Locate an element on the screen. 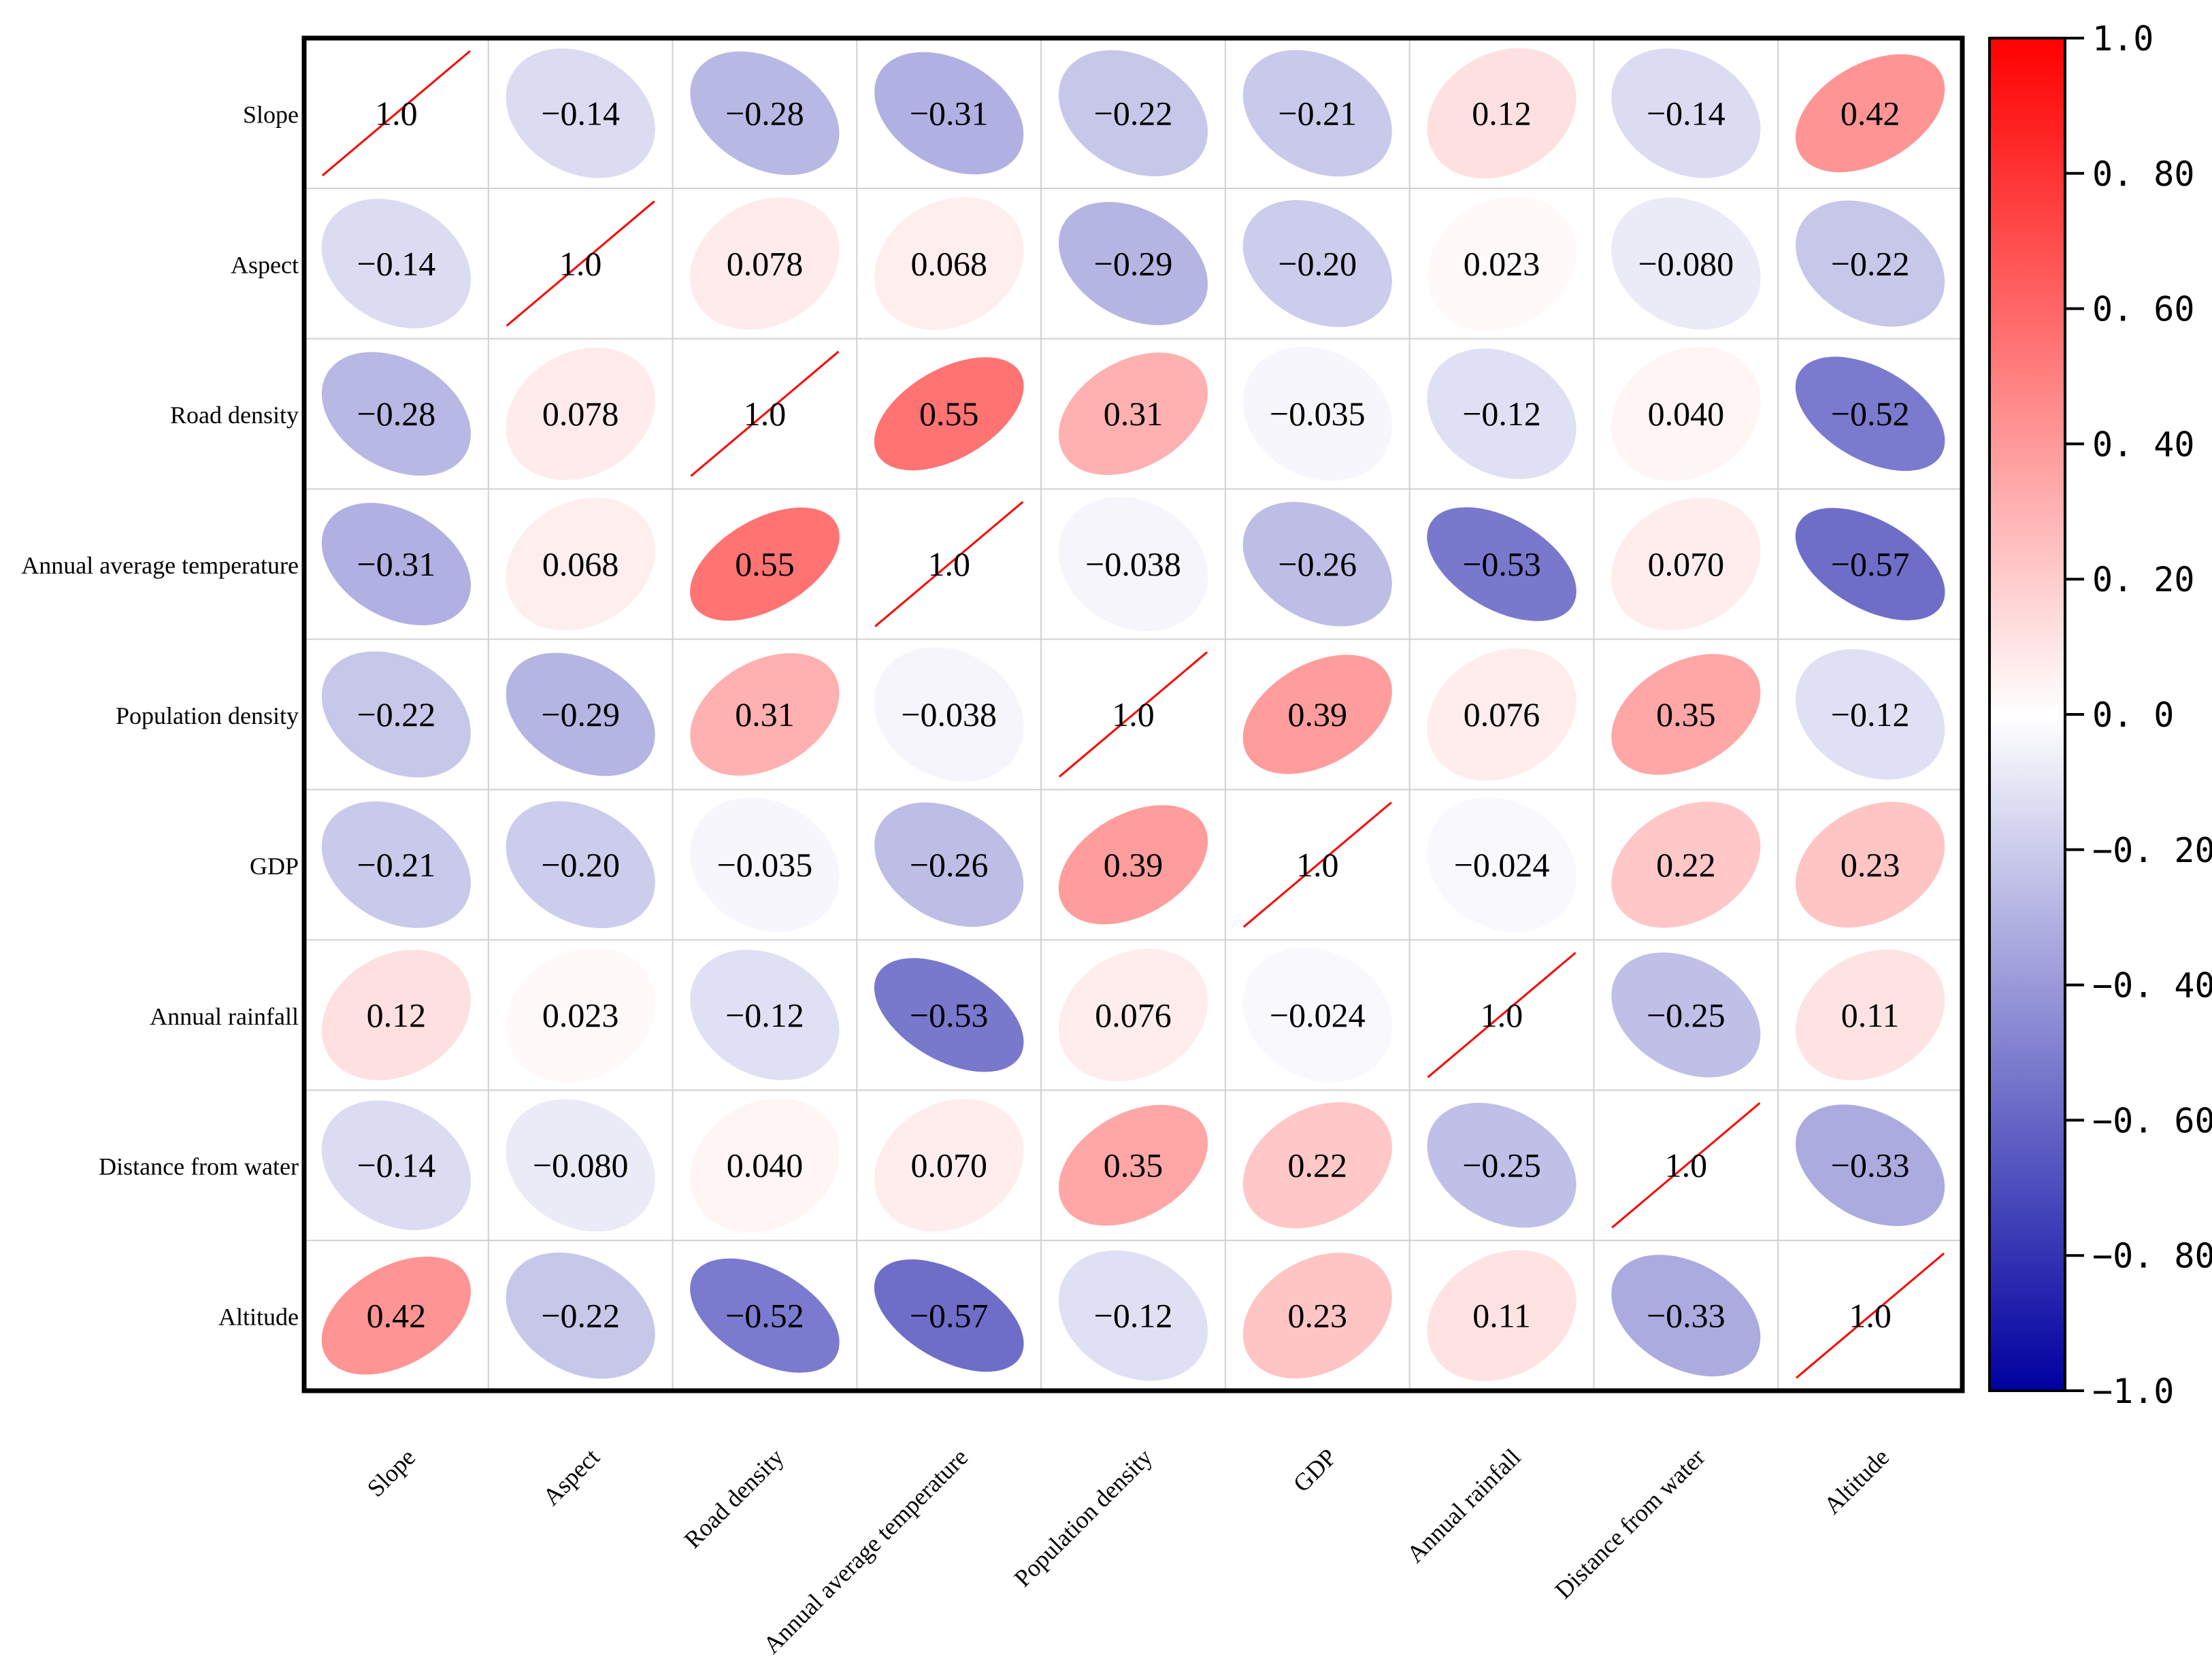  cell-annual-rainfall-distance-from-water: −0.25 is located at coordinates (1686, 1016).